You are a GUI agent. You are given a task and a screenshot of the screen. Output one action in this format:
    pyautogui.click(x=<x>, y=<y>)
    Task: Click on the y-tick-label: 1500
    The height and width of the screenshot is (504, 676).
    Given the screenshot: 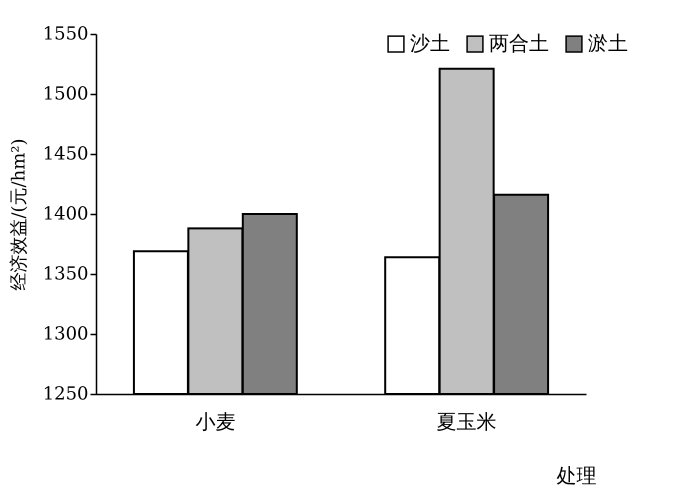 What is the action you would take?
    pyautogui.click(x=65, y=94)
    